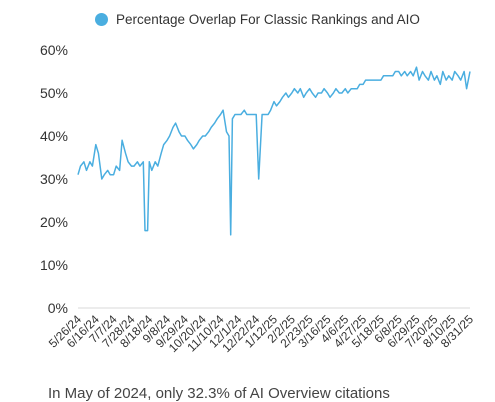  Describe the element at coordinates (54, 93) in the screenshot. I see `y-tick-label: 50%` at that location.